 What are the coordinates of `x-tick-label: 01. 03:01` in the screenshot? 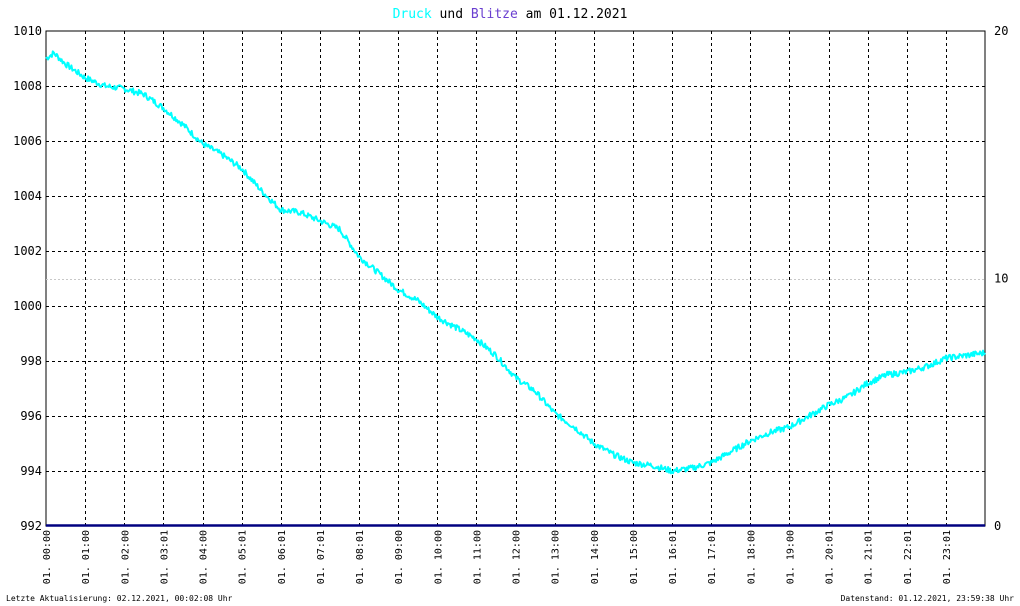 It's located at (164, 557).